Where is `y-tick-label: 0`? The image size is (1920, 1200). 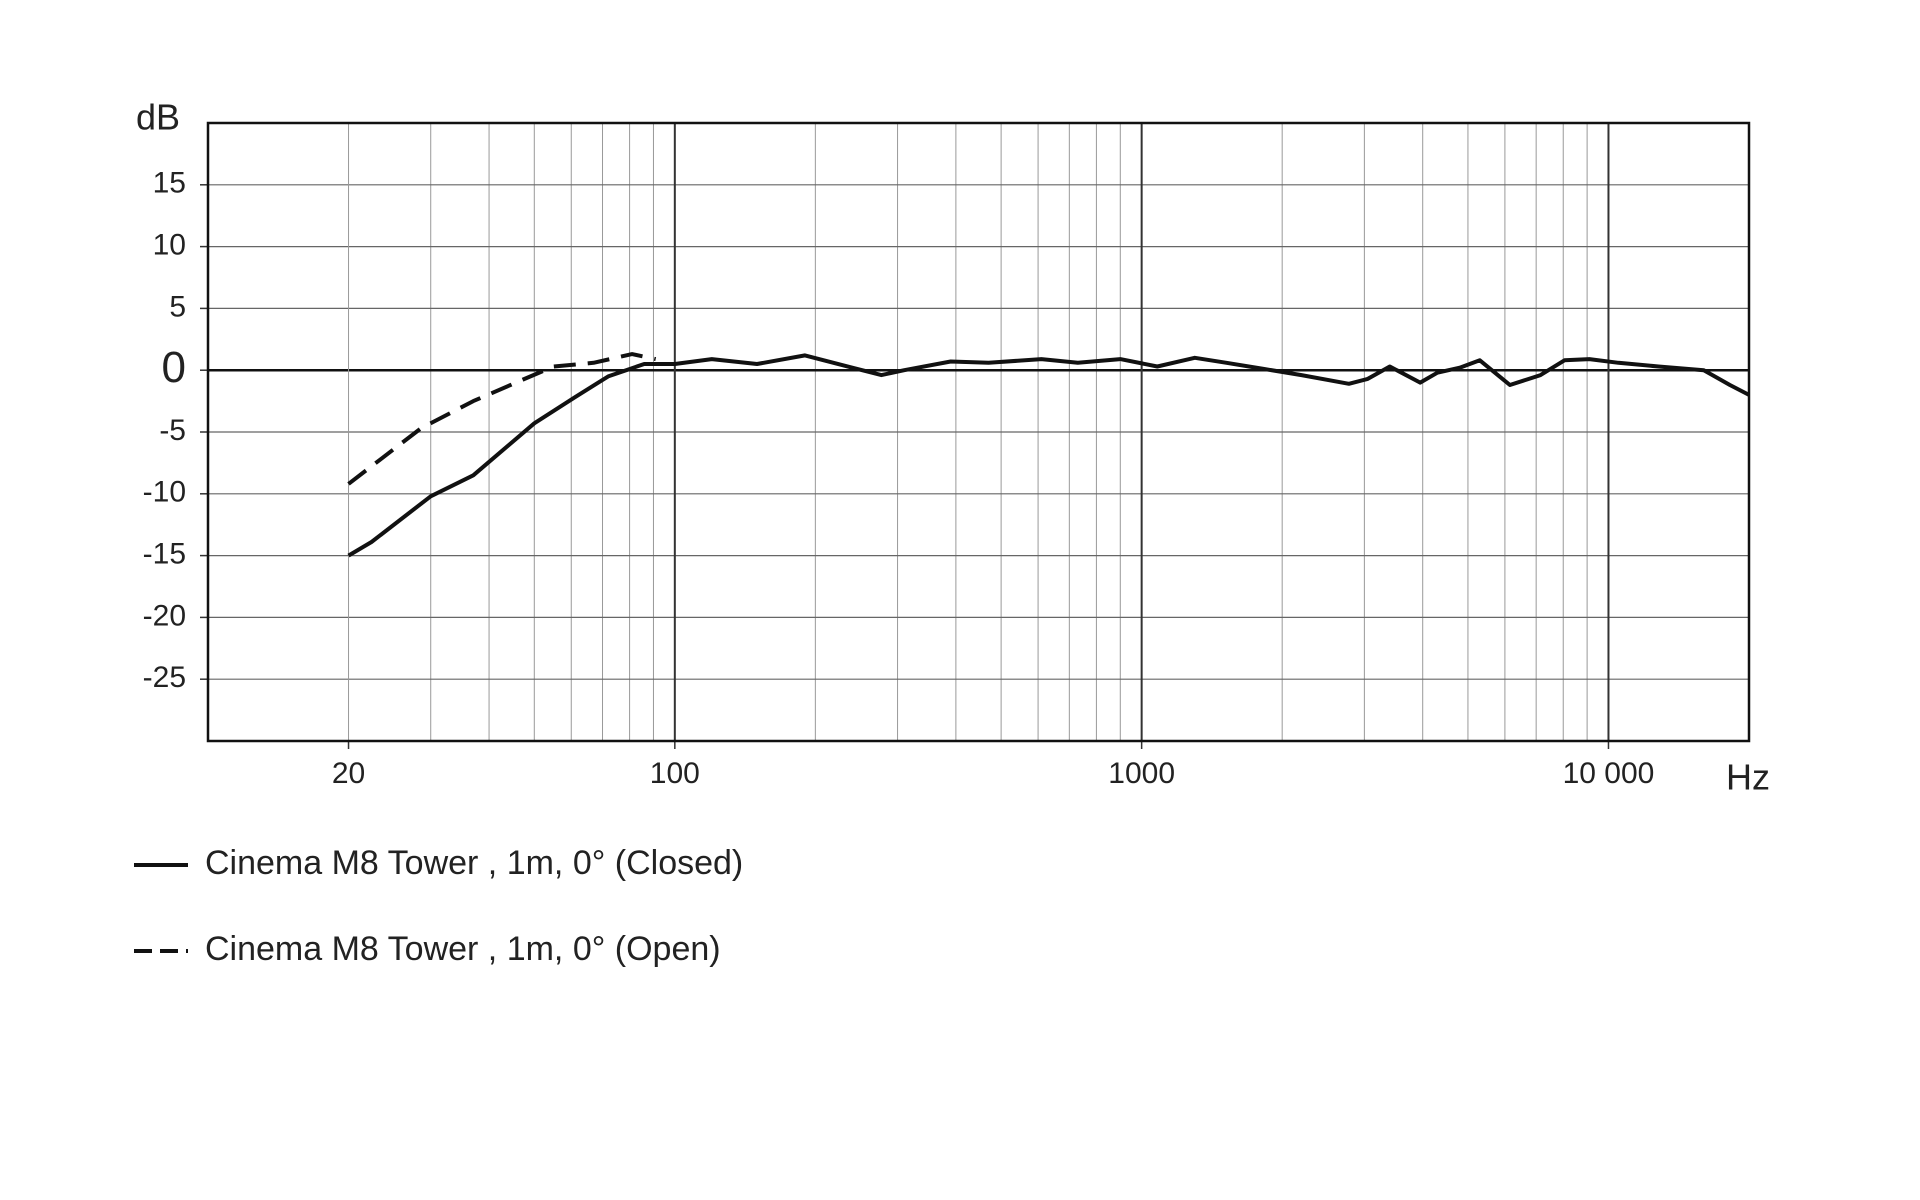
y-tick-label: 0 is located at coordinates (174, 367).